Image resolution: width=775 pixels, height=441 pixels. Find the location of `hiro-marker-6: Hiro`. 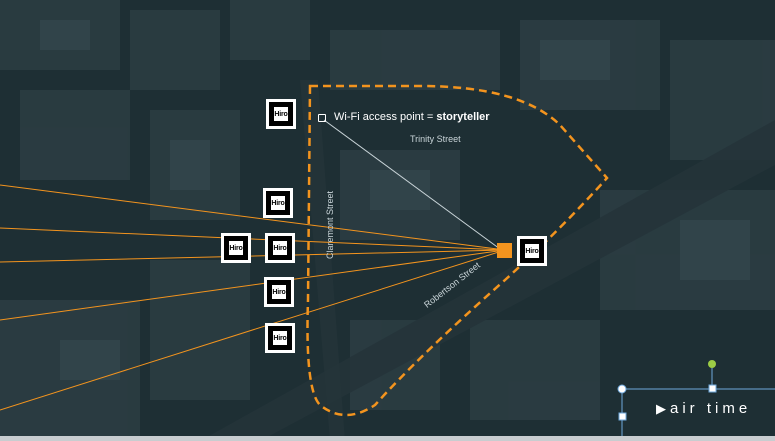

hiro-marker-6: Hiro is located at coordinates (280, 338).